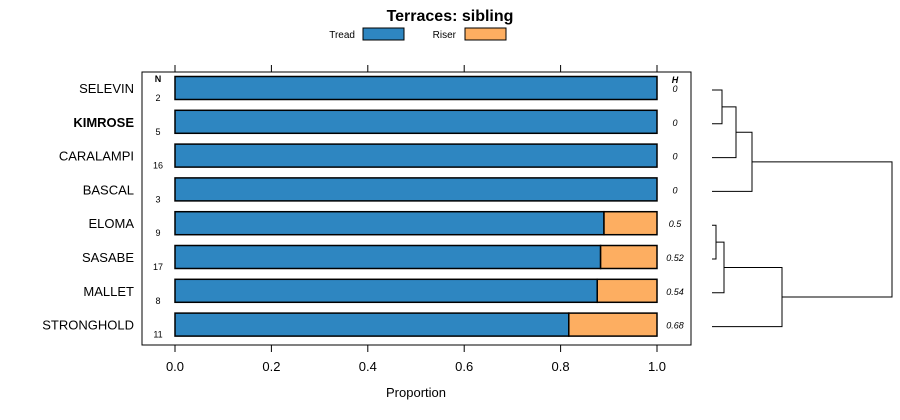 This screenshot has width=900, height=420. I want to click on h-value-selevin: 0, so click(674, 89).